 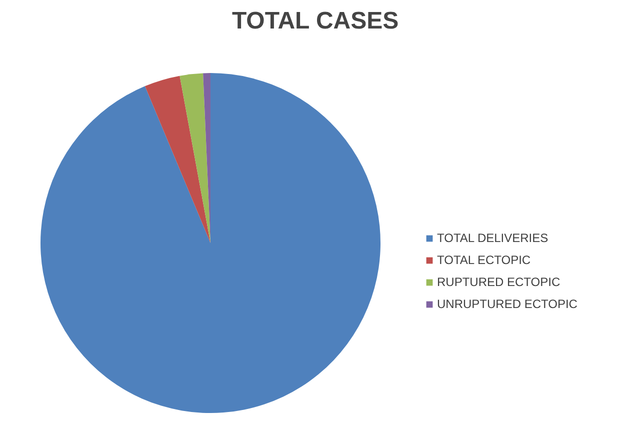 What do you see at coordinates (498, 282) in the screenshot?
I see `legend-label: RUPTURED ECTOPIC` at bounding box center [498, 282].